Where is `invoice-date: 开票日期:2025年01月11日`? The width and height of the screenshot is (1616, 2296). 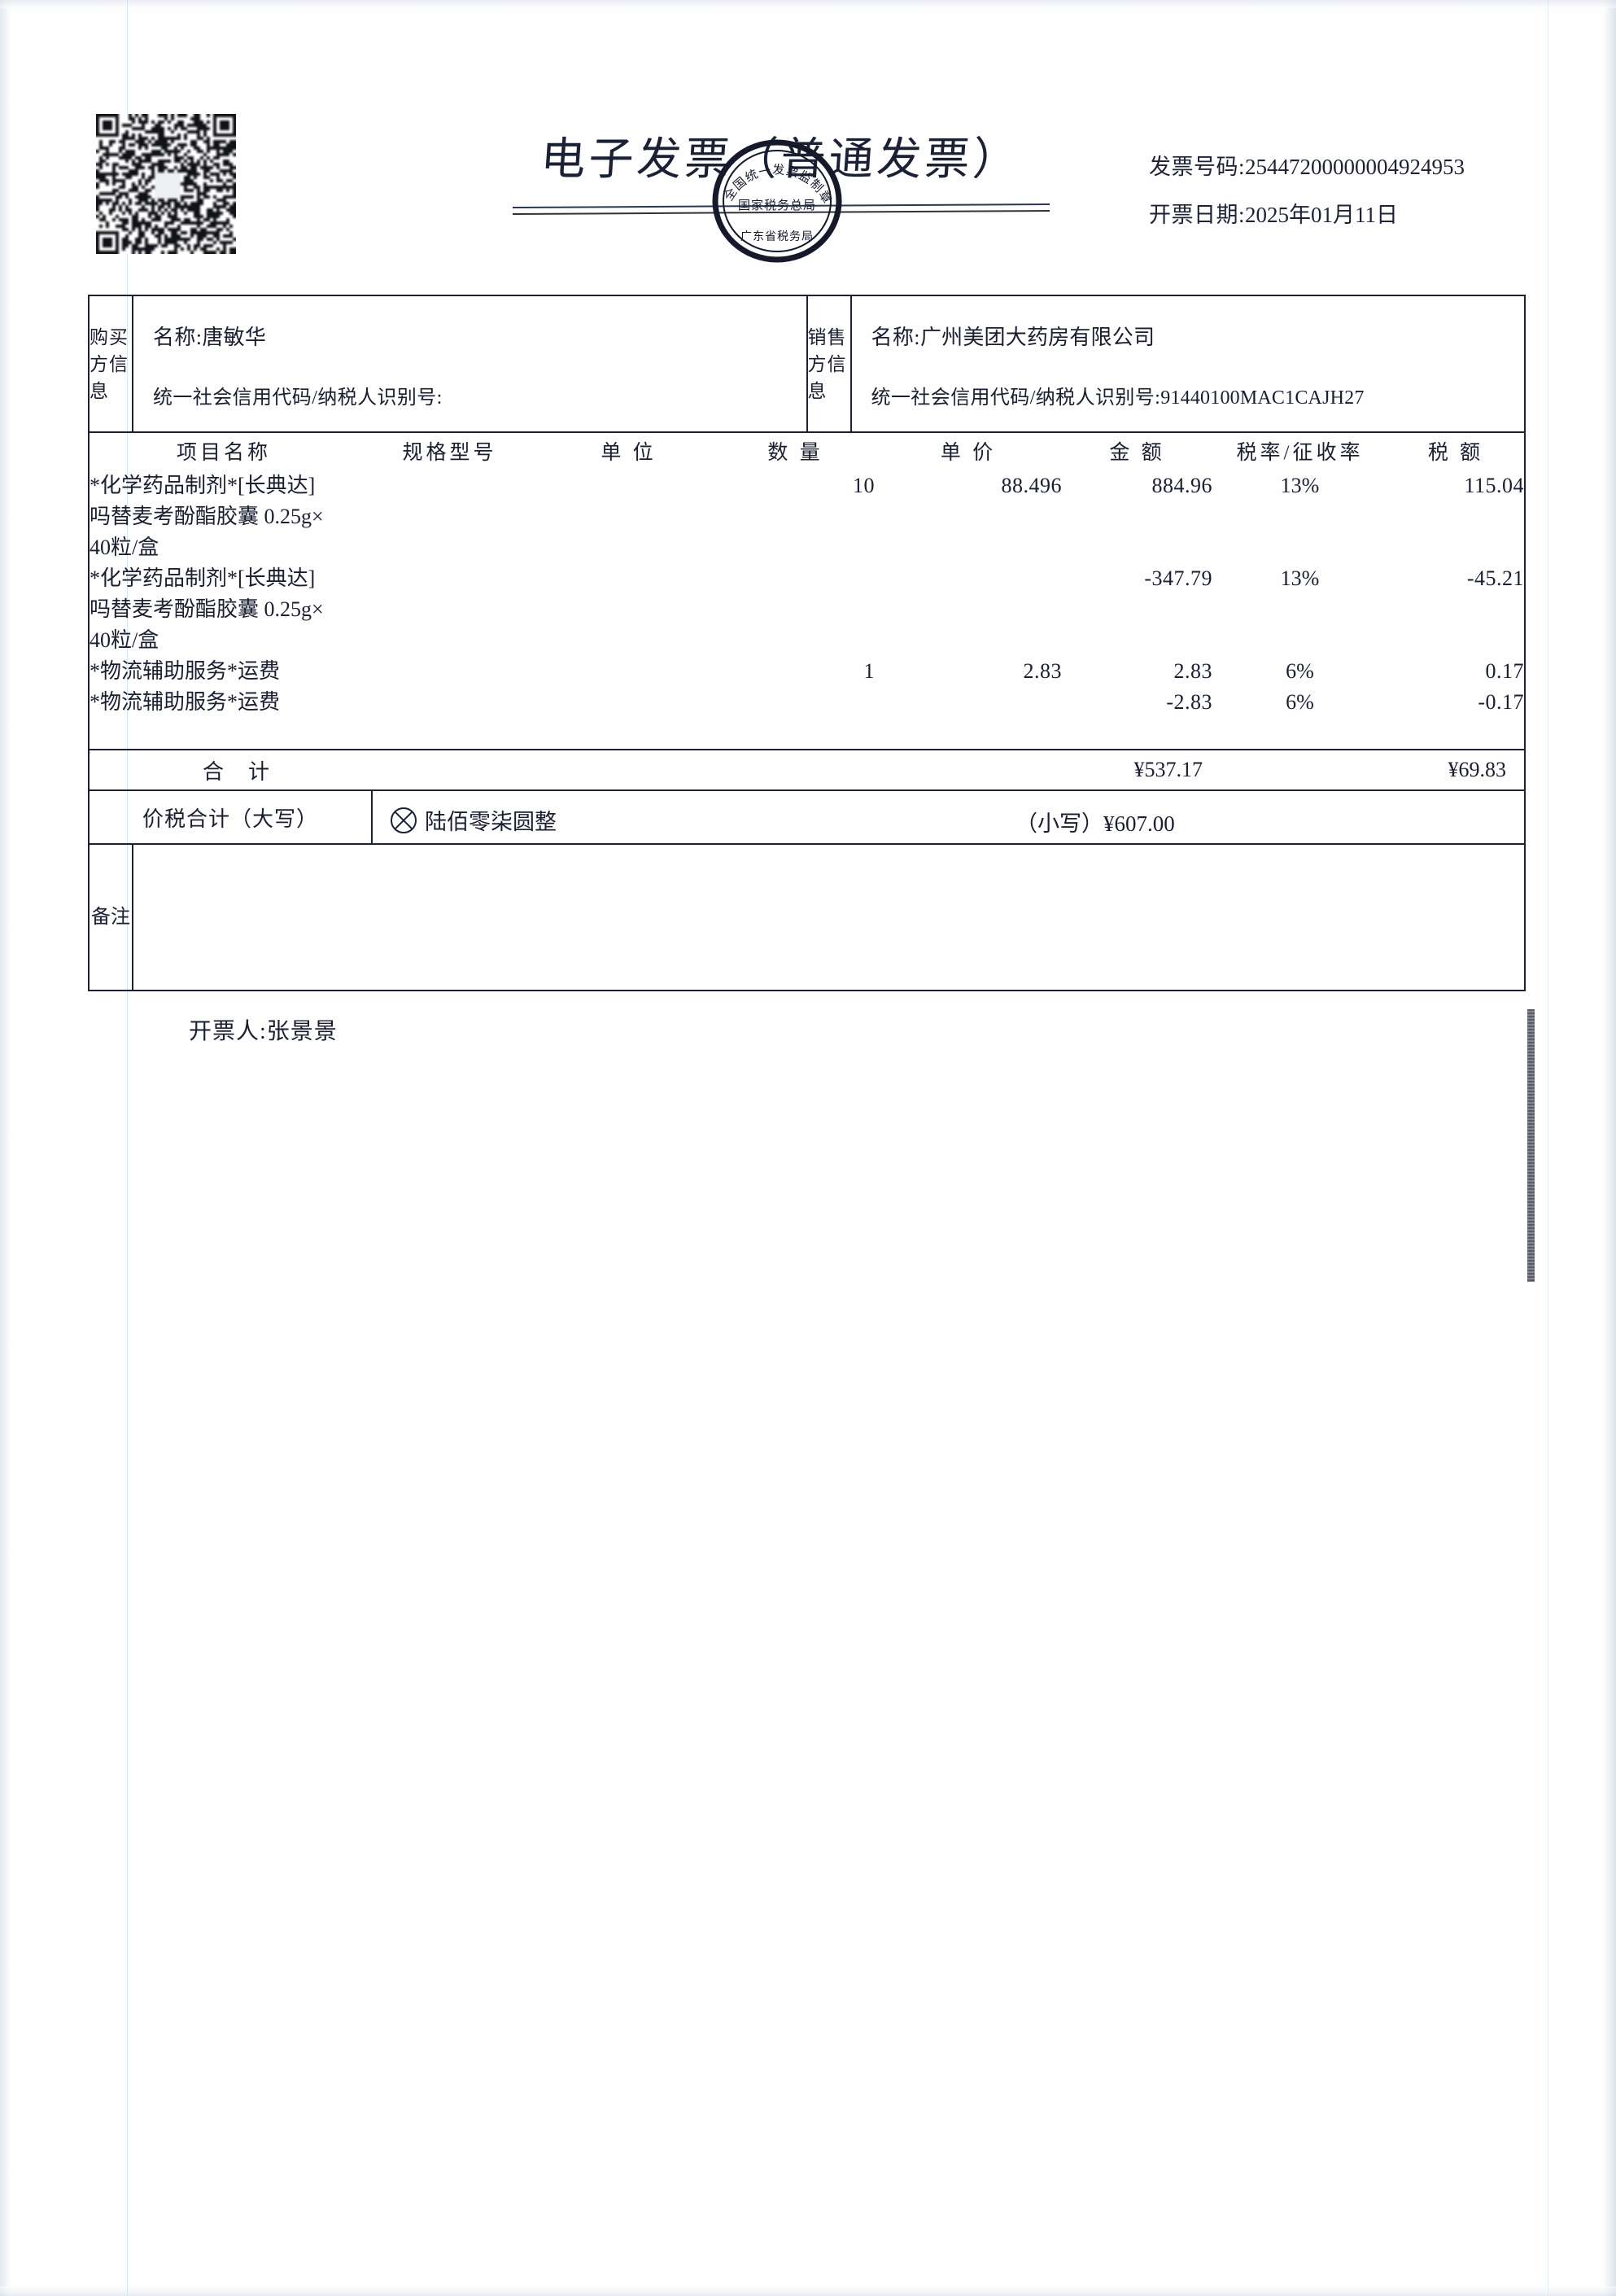
invoice-date: 开票日期:2025年01月11日 is located at coordinates (1273, 213).